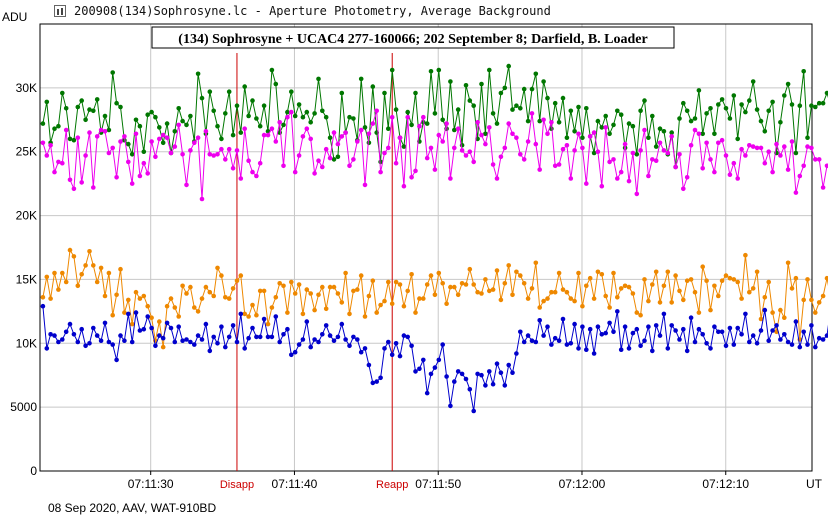 This screenshot has height=524, width=828. I want to click on x-tick-label: 07:11:40, so click(295, 484).